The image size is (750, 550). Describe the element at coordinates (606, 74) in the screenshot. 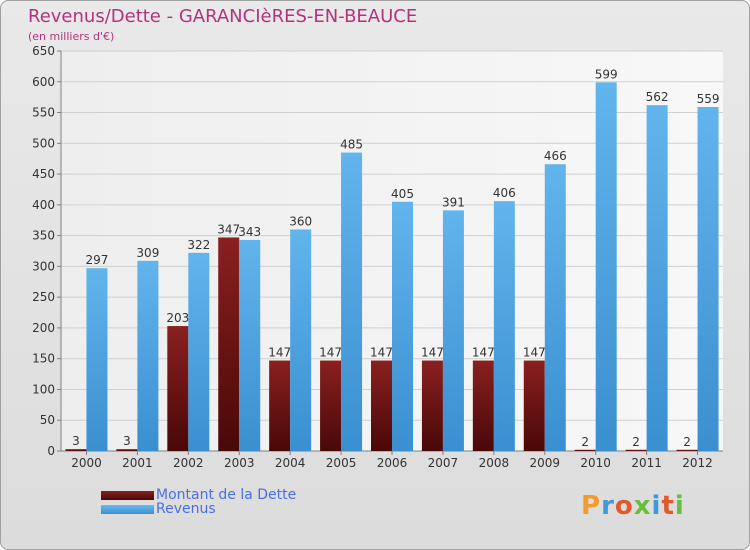

I see `data-label-revenue: 599` at that location.